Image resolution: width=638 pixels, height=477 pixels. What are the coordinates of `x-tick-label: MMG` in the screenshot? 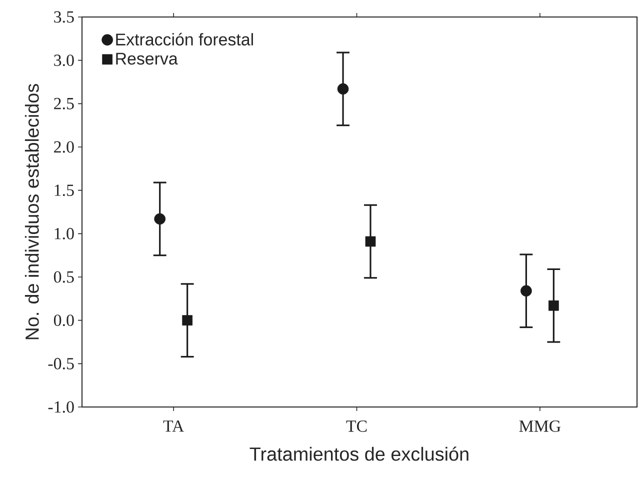 It's located at (540, 426).